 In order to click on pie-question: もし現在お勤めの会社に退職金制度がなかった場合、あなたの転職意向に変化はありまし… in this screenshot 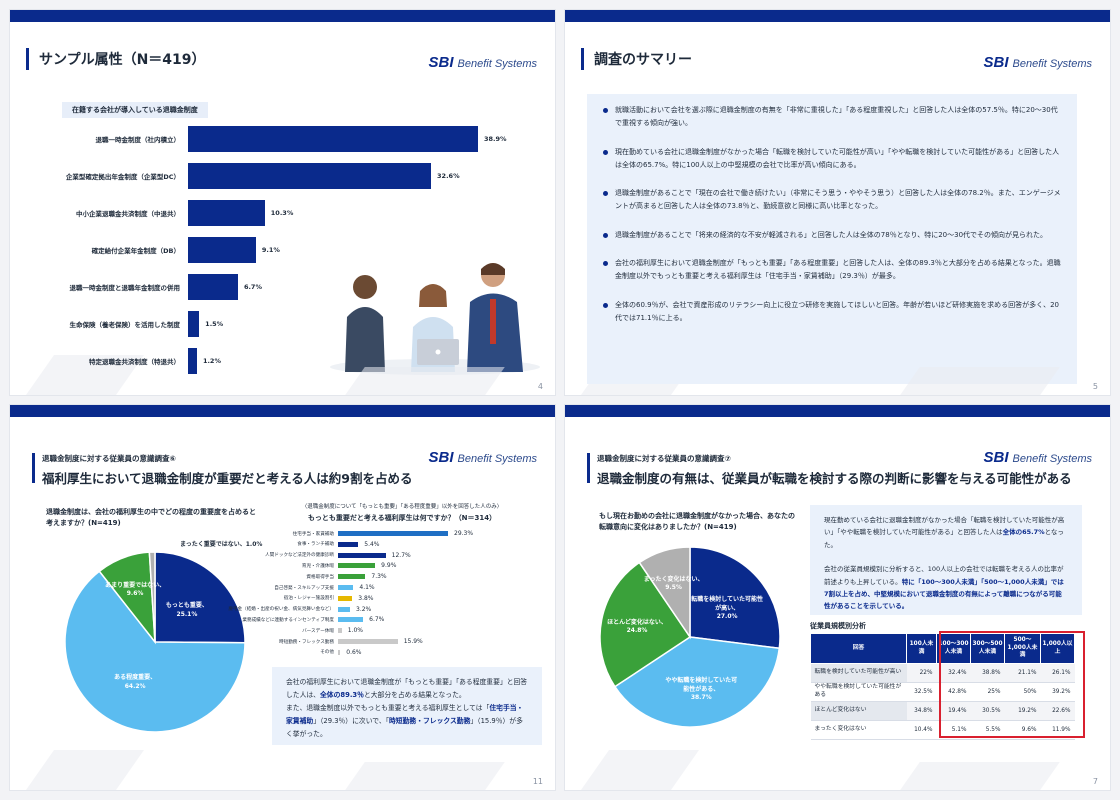, I will do `click(697, 522)`.